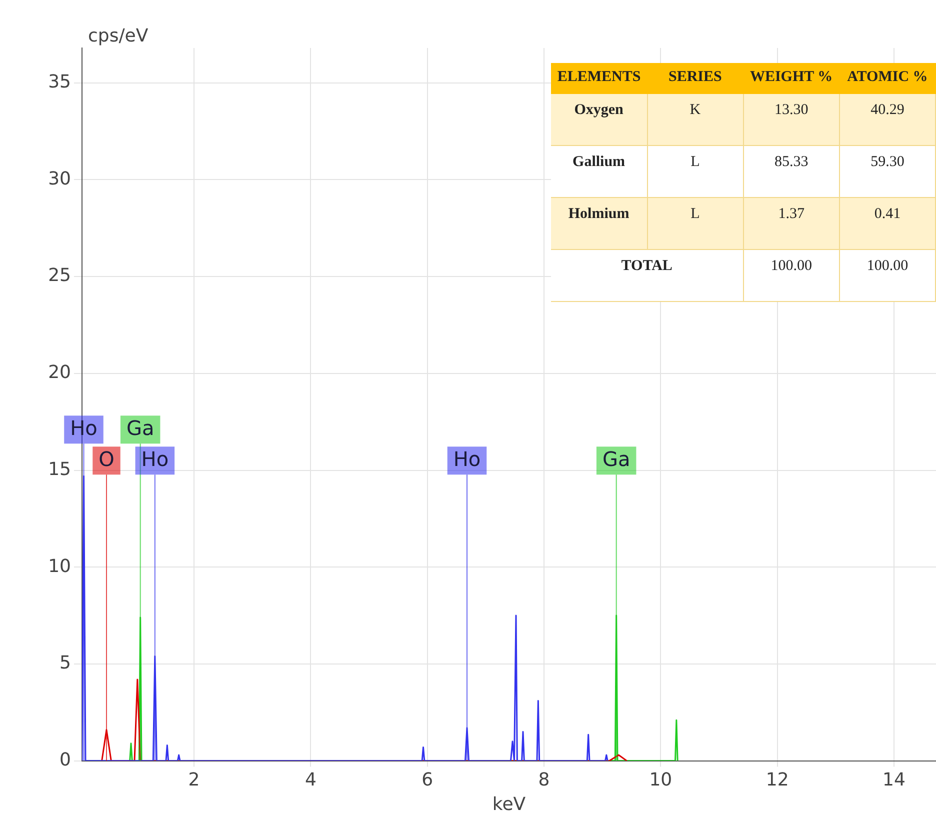  I want to click on text: 13.30, so click(791, 110).